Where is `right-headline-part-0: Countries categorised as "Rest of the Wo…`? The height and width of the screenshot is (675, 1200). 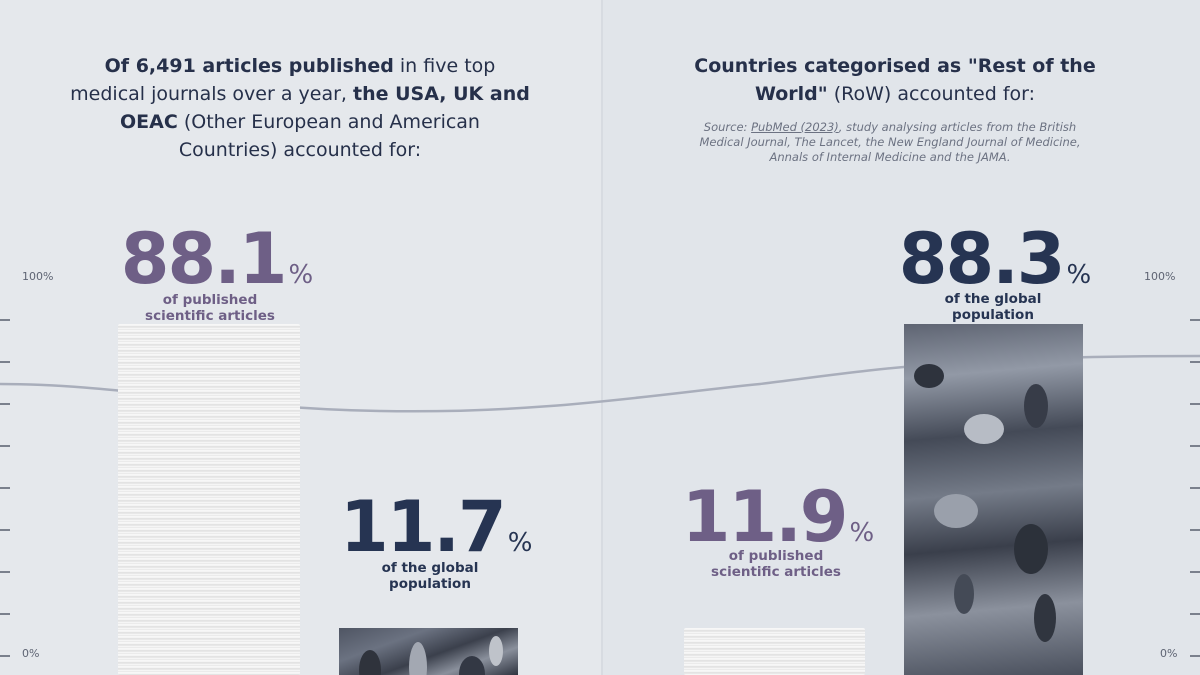 right-headline-part-0: Countries categorised as "Rest of the Wo… is located at coordinates (895, 80).